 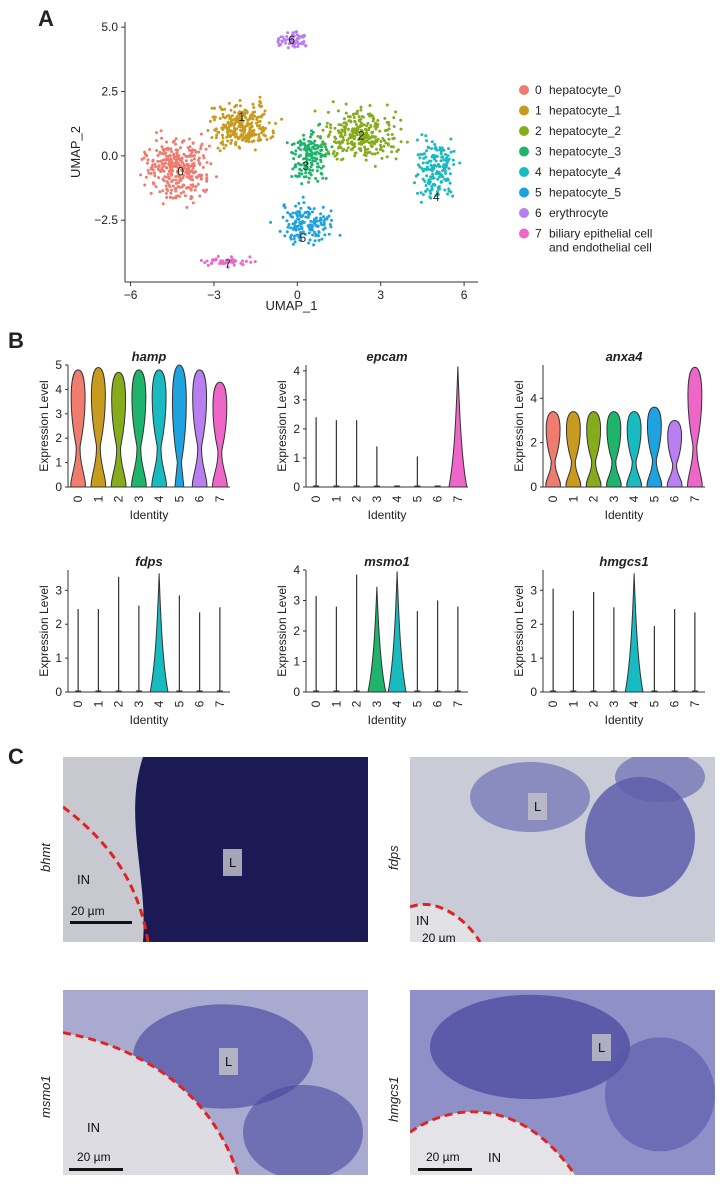 What do you see at coordinates (297, 295) in the screenshot?
I see `x-tick-label: 0` at bounding box center [297, 295].